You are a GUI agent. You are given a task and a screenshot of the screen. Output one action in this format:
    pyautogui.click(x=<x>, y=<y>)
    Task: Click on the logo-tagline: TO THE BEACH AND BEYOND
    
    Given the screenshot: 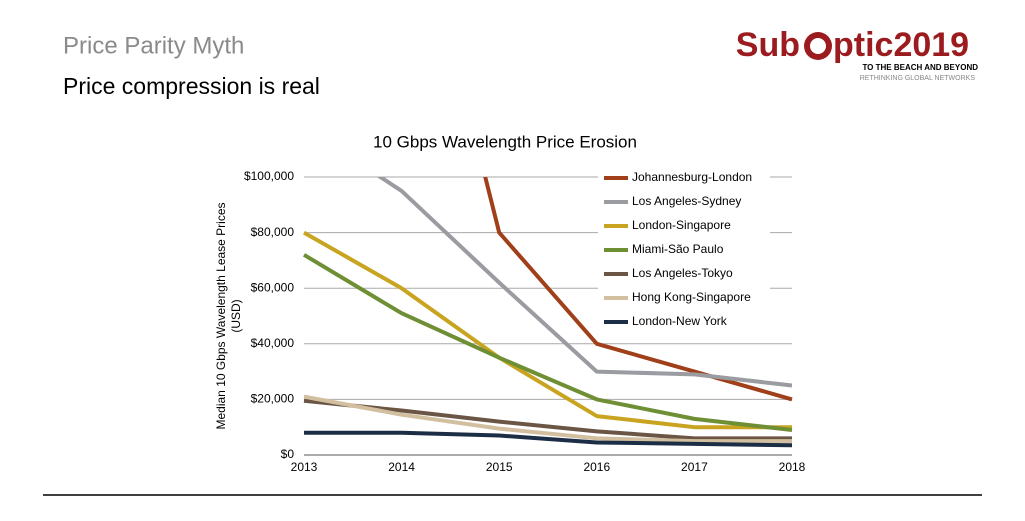 What is the action you would take?
    pyautogui.click(x=920, y=67)
    